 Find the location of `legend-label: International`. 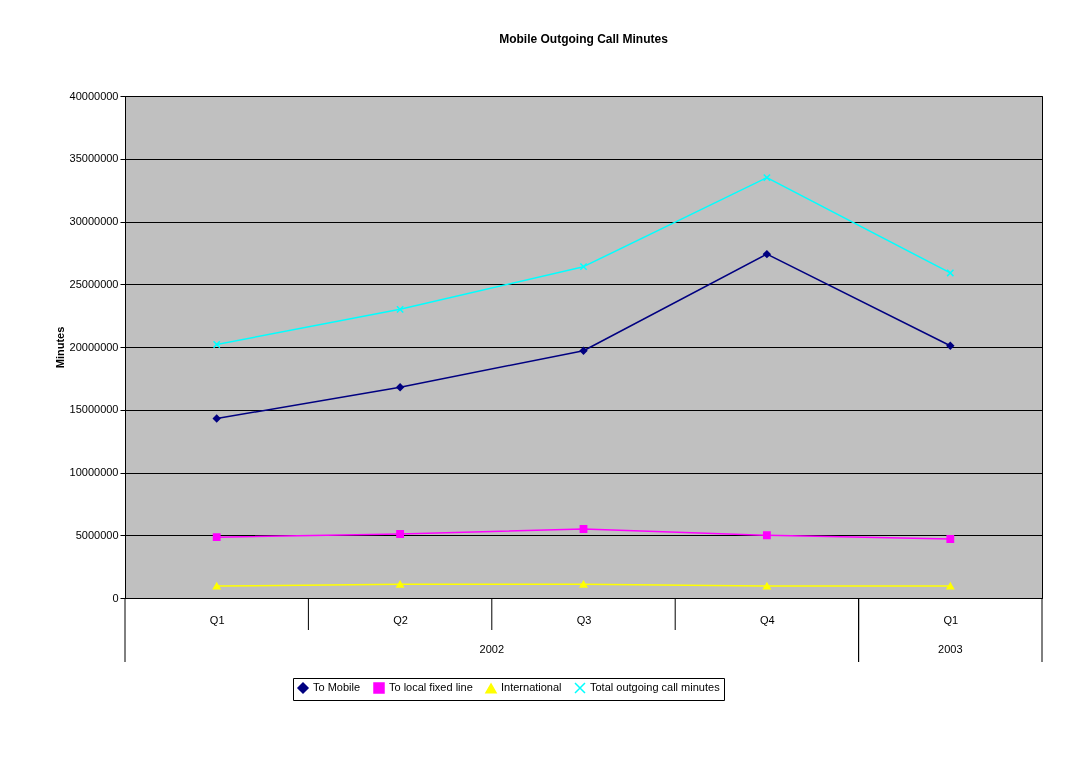

legend-label: International is located at coordinates (531, 687).